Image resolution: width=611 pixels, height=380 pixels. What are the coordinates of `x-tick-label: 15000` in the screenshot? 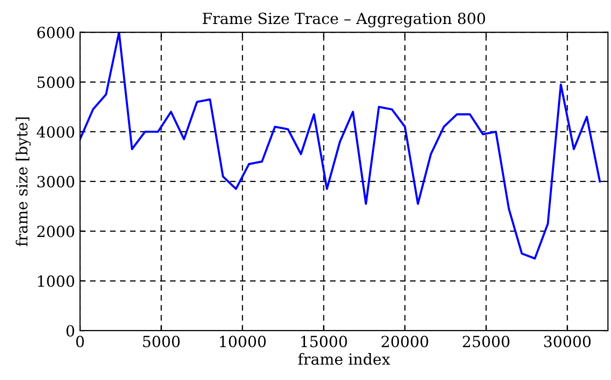 It's located at (324, 342).